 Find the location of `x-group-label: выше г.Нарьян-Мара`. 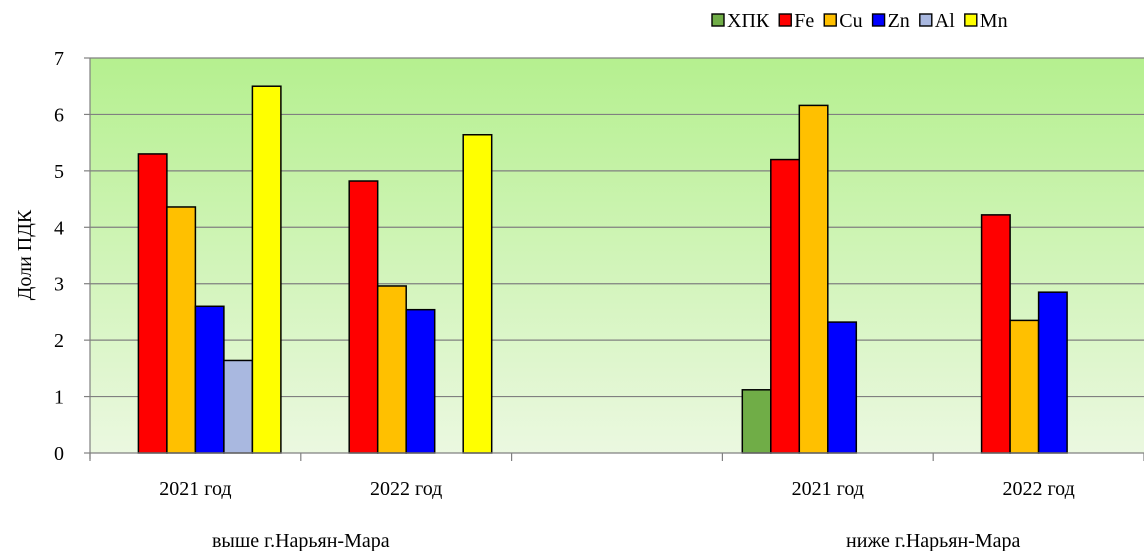

x-group-label: выше г.Нарьян-Мара is located at coordinates (301, 540).